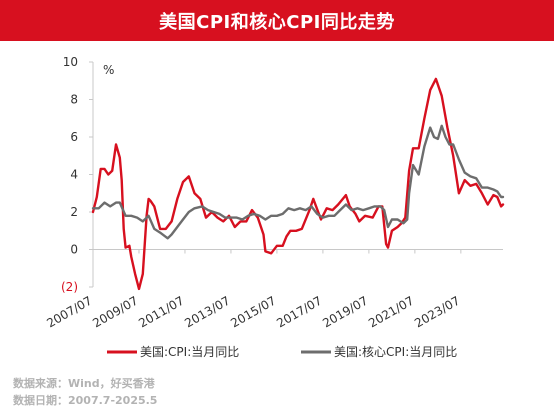  I want to click on y-axis-unit-label: %, so click(108, 70).